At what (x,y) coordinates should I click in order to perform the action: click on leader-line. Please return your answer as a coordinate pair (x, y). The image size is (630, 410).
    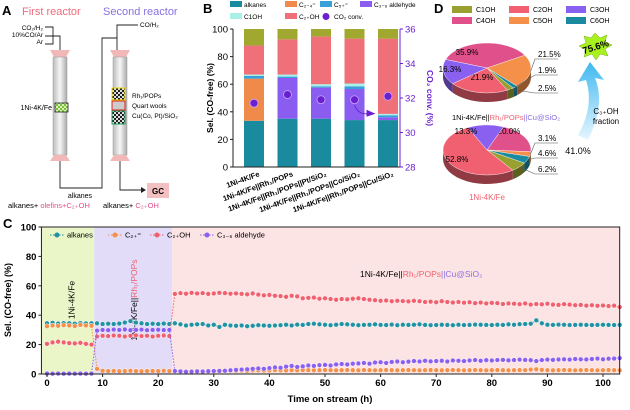
    Looking at the image, I should click on (544, 65).